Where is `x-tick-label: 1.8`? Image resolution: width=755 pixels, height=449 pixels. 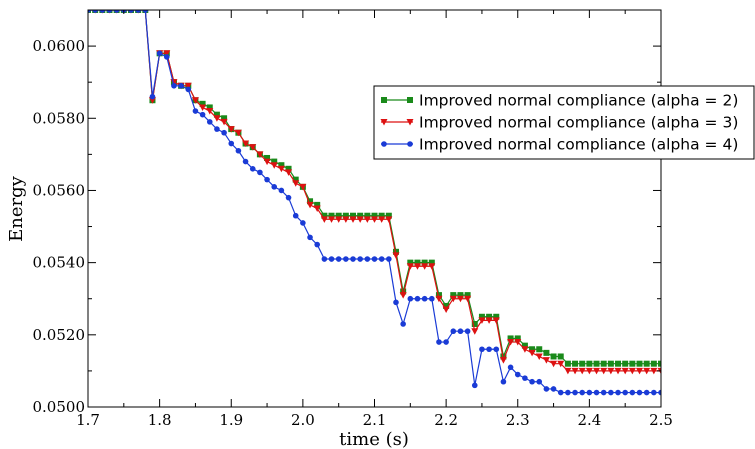 x-tick-label: 1.8 is located at coordinates (160, 420).